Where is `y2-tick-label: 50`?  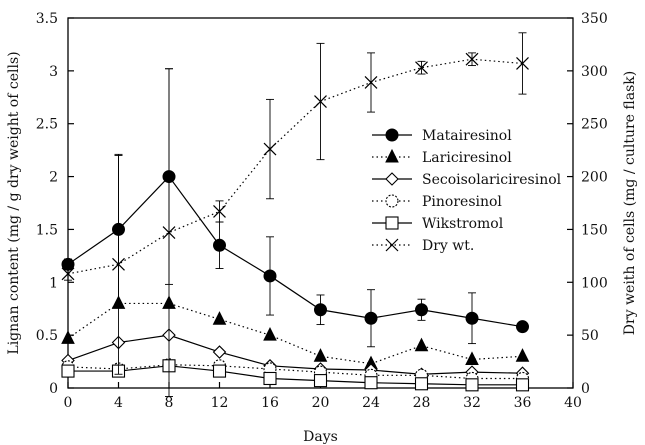
y2-tick-label: 50 is located at coordinates (590, 336).